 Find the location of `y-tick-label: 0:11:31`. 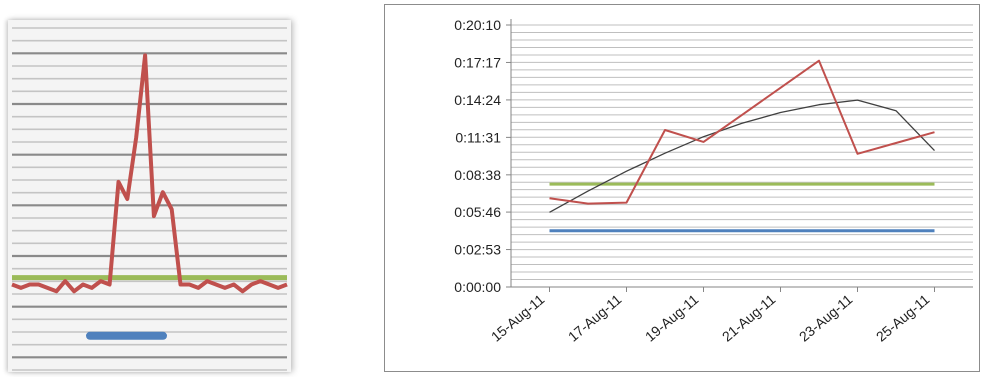

y-tick-label: 0:11:31 is located at coordinates (478, 137).